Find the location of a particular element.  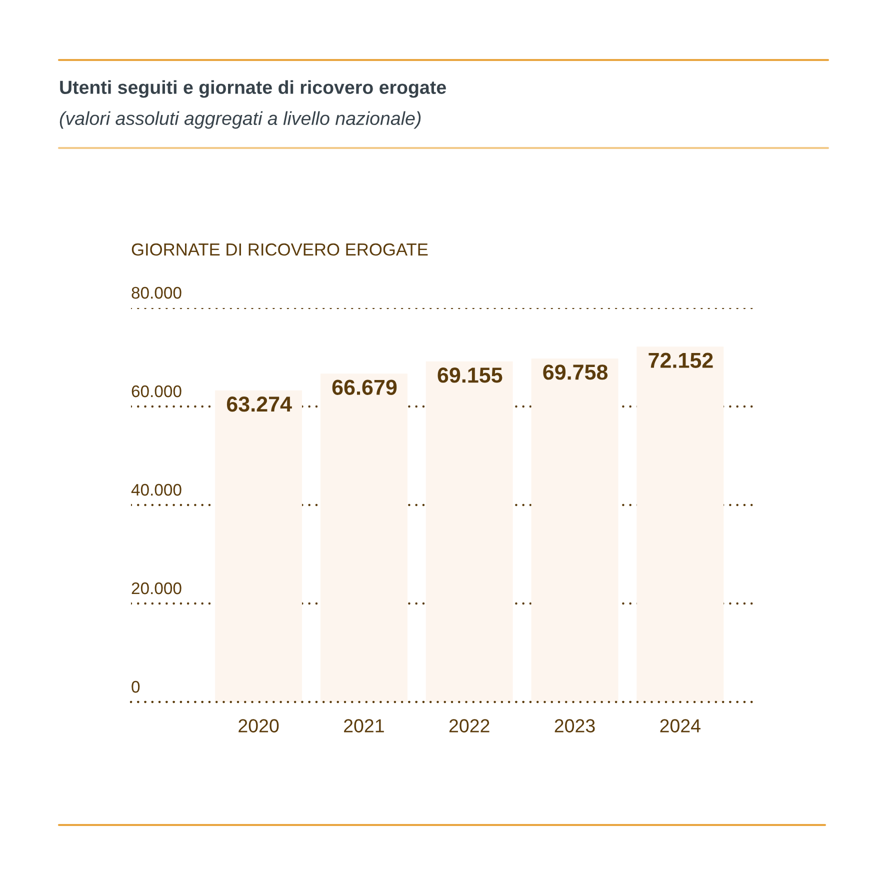

x-tick-label: 2023 is located at coordinates (574, 725).